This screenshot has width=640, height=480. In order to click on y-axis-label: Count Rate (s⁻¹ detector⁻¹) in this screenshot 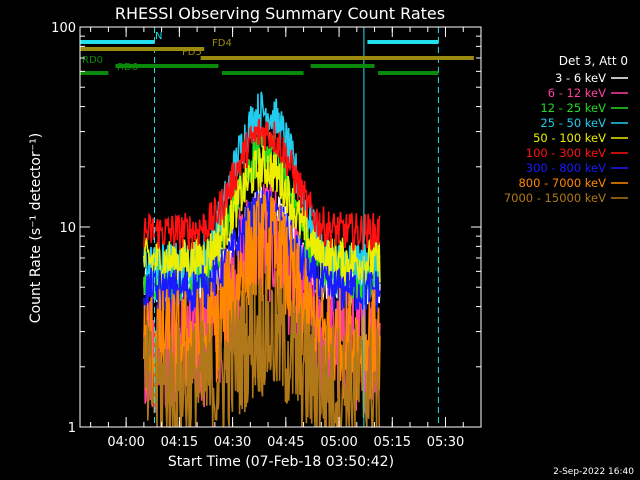, I will do `click(36, 228)`.